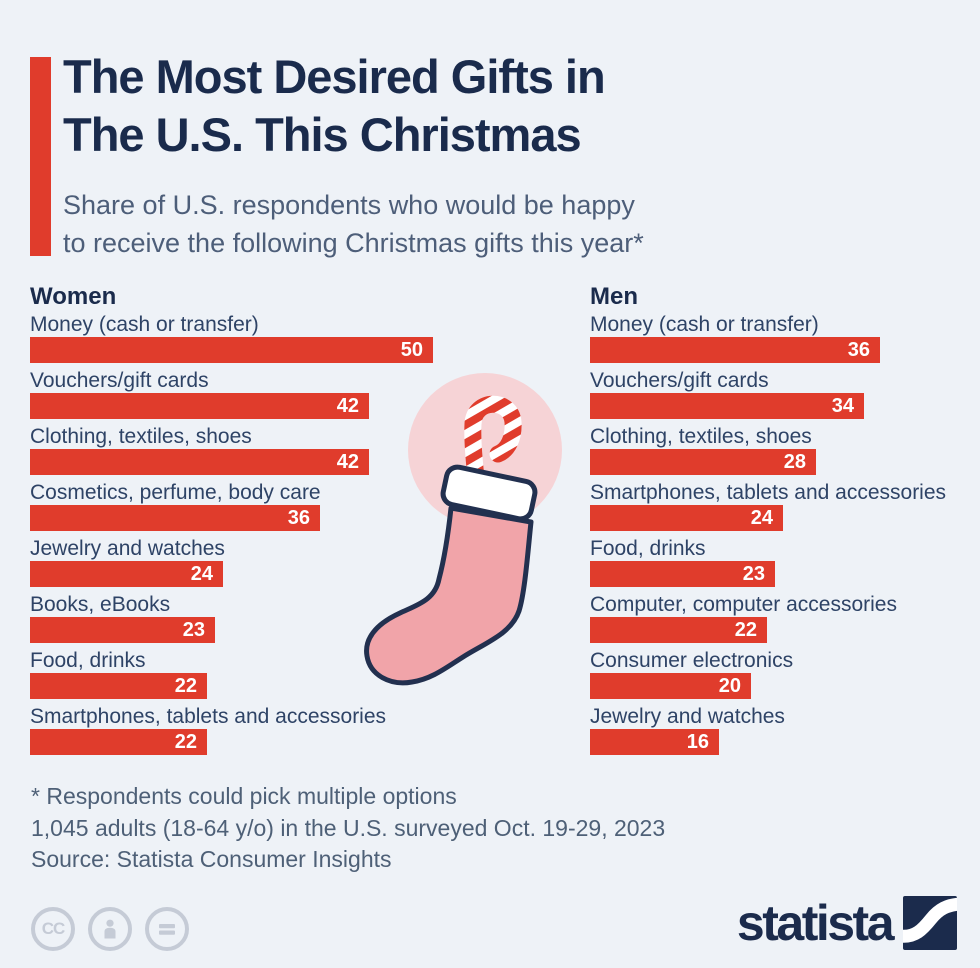  Describe the element at coordinates (175, 492) in the screenshot. I see `bar-label: Cosmetics, perfume, body care` at that location.